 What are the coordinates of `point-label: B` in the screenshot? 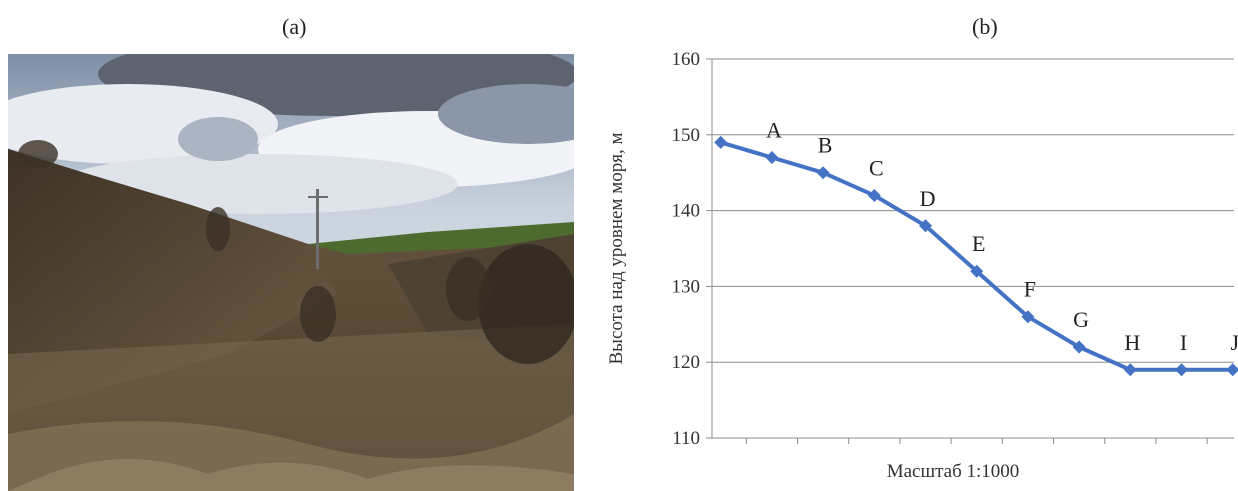 It's located at (825, 145).